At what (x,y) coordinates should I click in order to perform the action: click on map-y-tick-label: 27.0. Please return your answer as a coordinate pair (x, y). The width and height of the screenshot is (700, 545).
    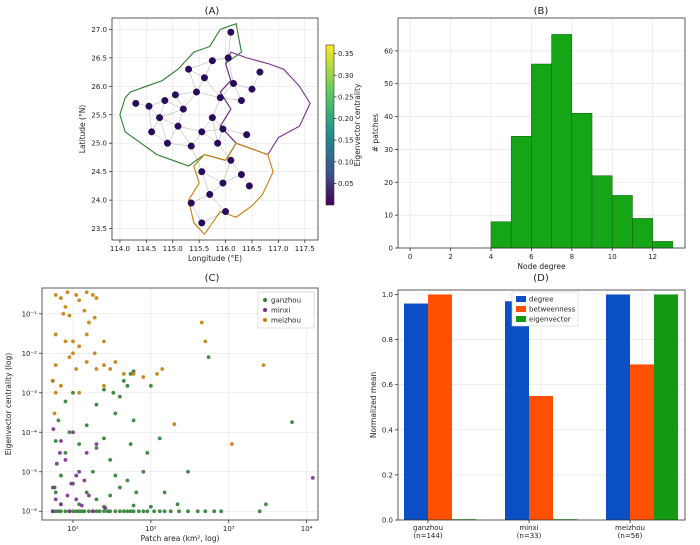
    Looking at the image, I should click on (99, 30).